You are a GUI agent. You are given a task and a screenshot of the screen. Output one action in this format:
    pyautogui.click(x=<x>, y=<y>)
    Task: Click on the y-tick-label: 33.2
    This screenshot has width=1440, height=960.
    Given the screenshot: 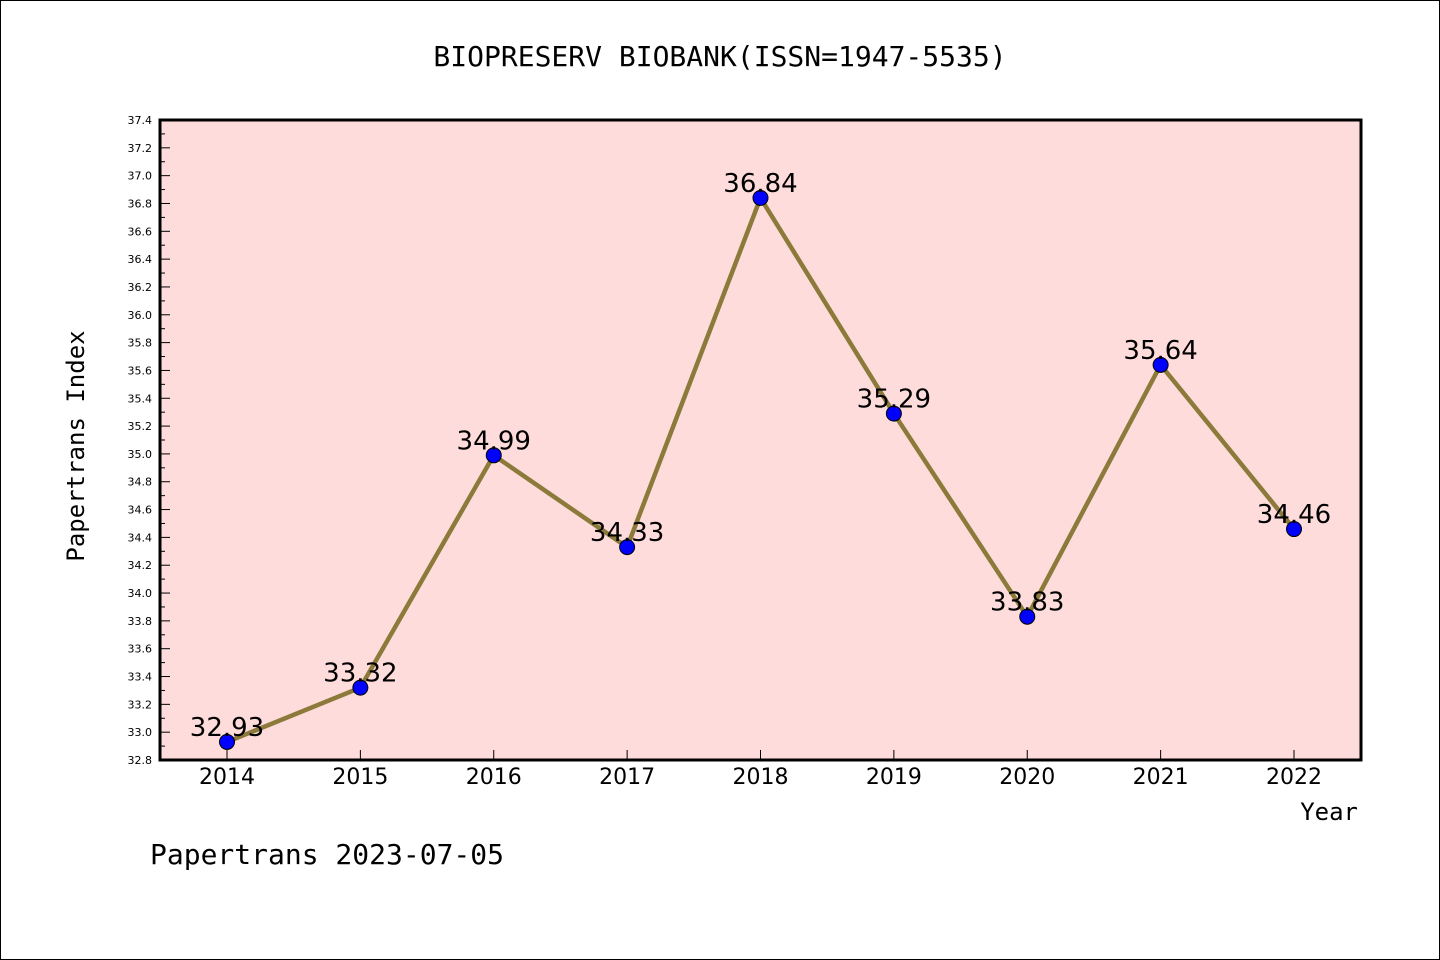 What is the action you would take?
    pyautogui.click(x=140, y=704)
    